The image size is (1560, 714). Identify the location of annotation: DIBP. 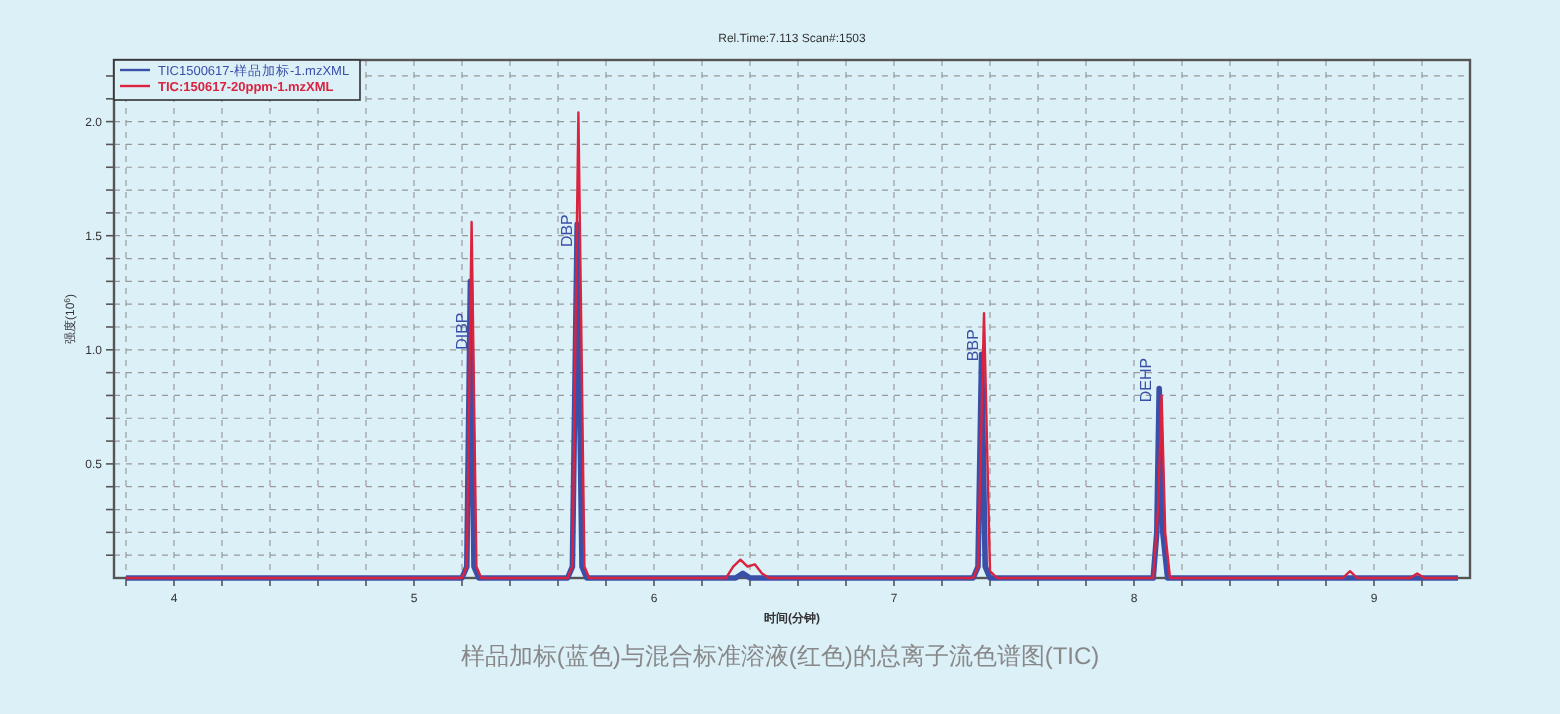
(461, 331).